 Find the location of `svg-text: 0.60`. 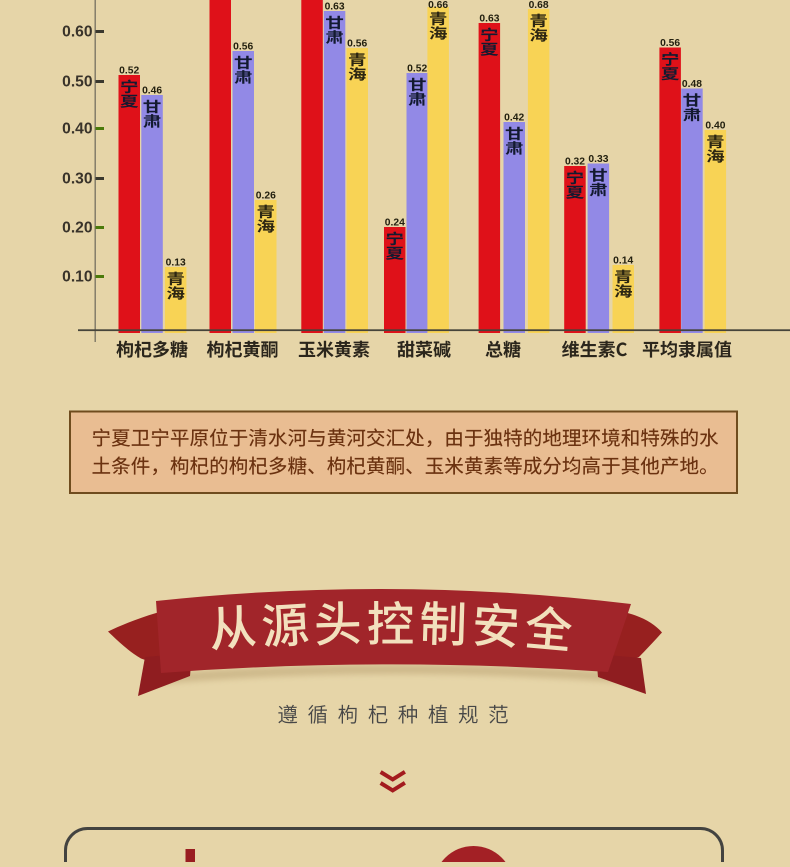

svg-text: 0.60 is located at coordinates (77, 31).